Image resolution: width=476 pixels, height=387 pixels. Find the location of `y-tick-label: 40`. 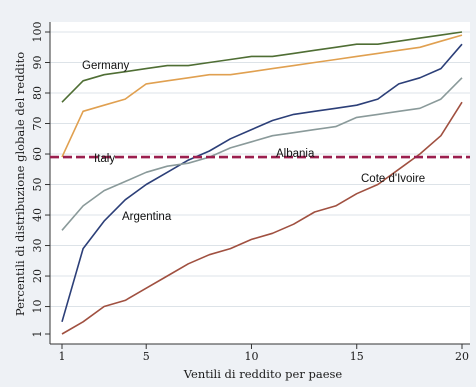

y-tick-label: 40 is located at coordinates (37, 215).